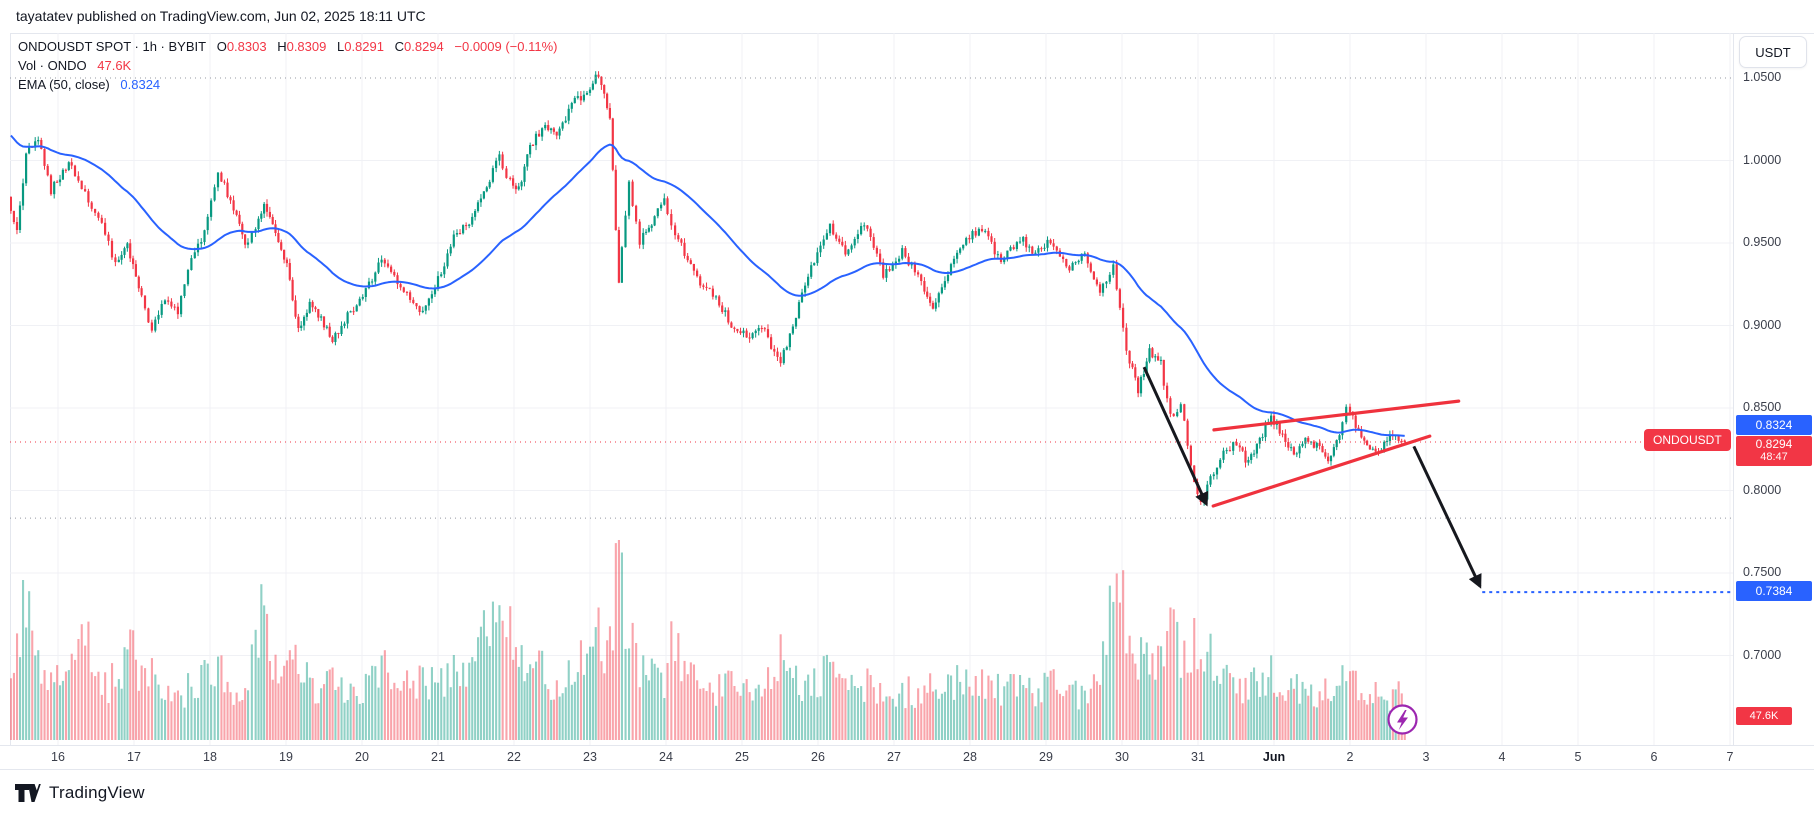 The image size is (1814, 814). I want to click on volume-axis-tag: 47.6K, so click(1764, 716).